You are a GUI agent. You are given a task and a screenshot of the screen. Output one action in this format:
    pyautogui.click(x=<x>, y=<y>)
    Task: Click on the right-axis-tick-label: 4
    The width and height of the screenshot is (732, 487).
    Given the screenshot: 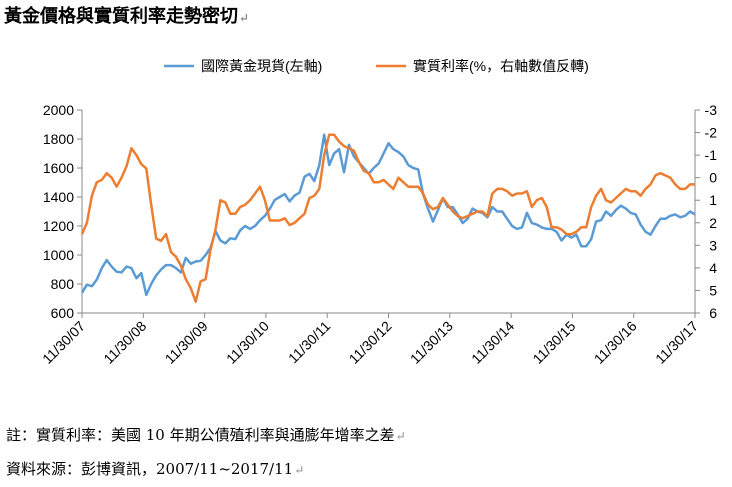 What is the action you would take?
    pyautogui.click(x=713, y=268)
    